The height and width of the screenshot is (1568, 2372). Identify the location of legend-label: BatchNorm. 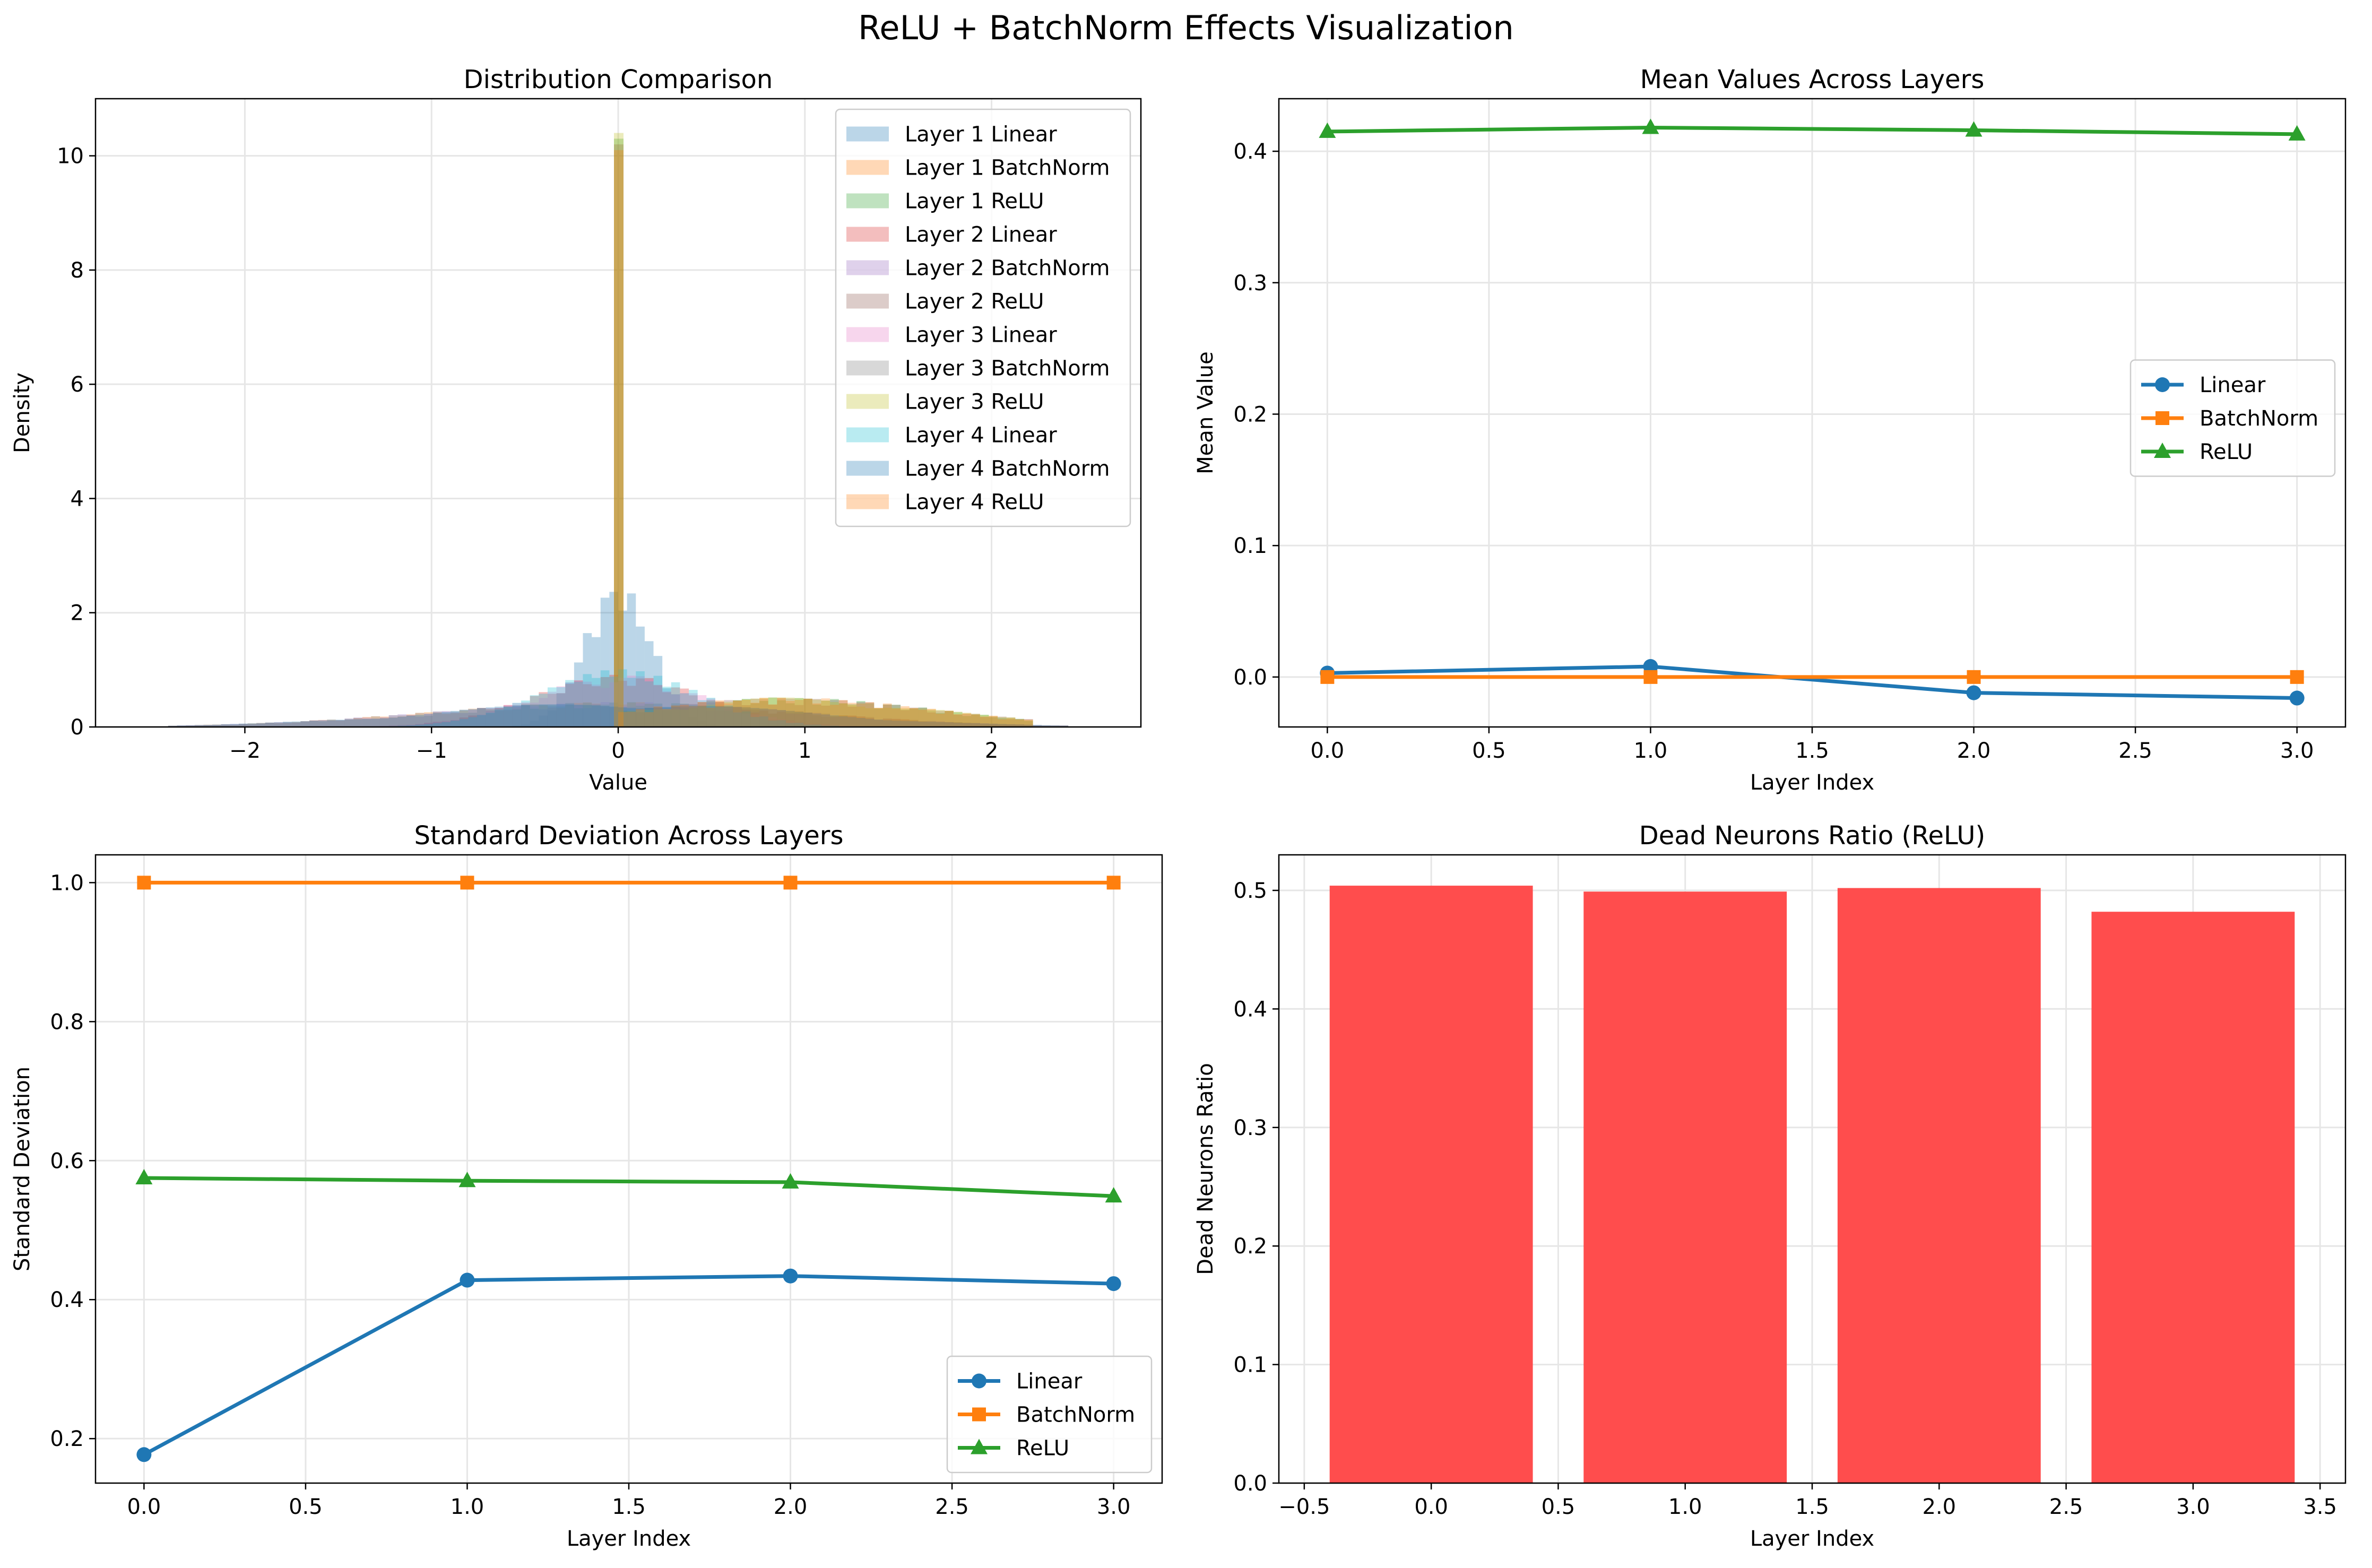
(1075, 1415).